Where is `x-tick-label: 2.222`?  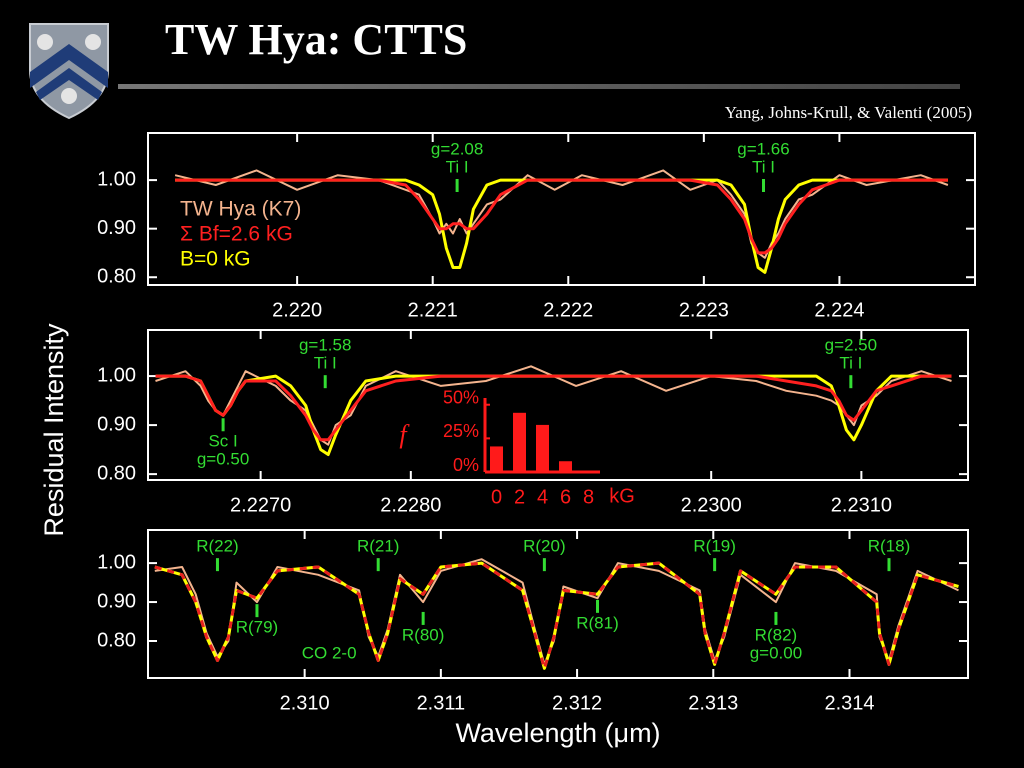 x-tick-label: 2.222 is located at coordinates (568, 310).